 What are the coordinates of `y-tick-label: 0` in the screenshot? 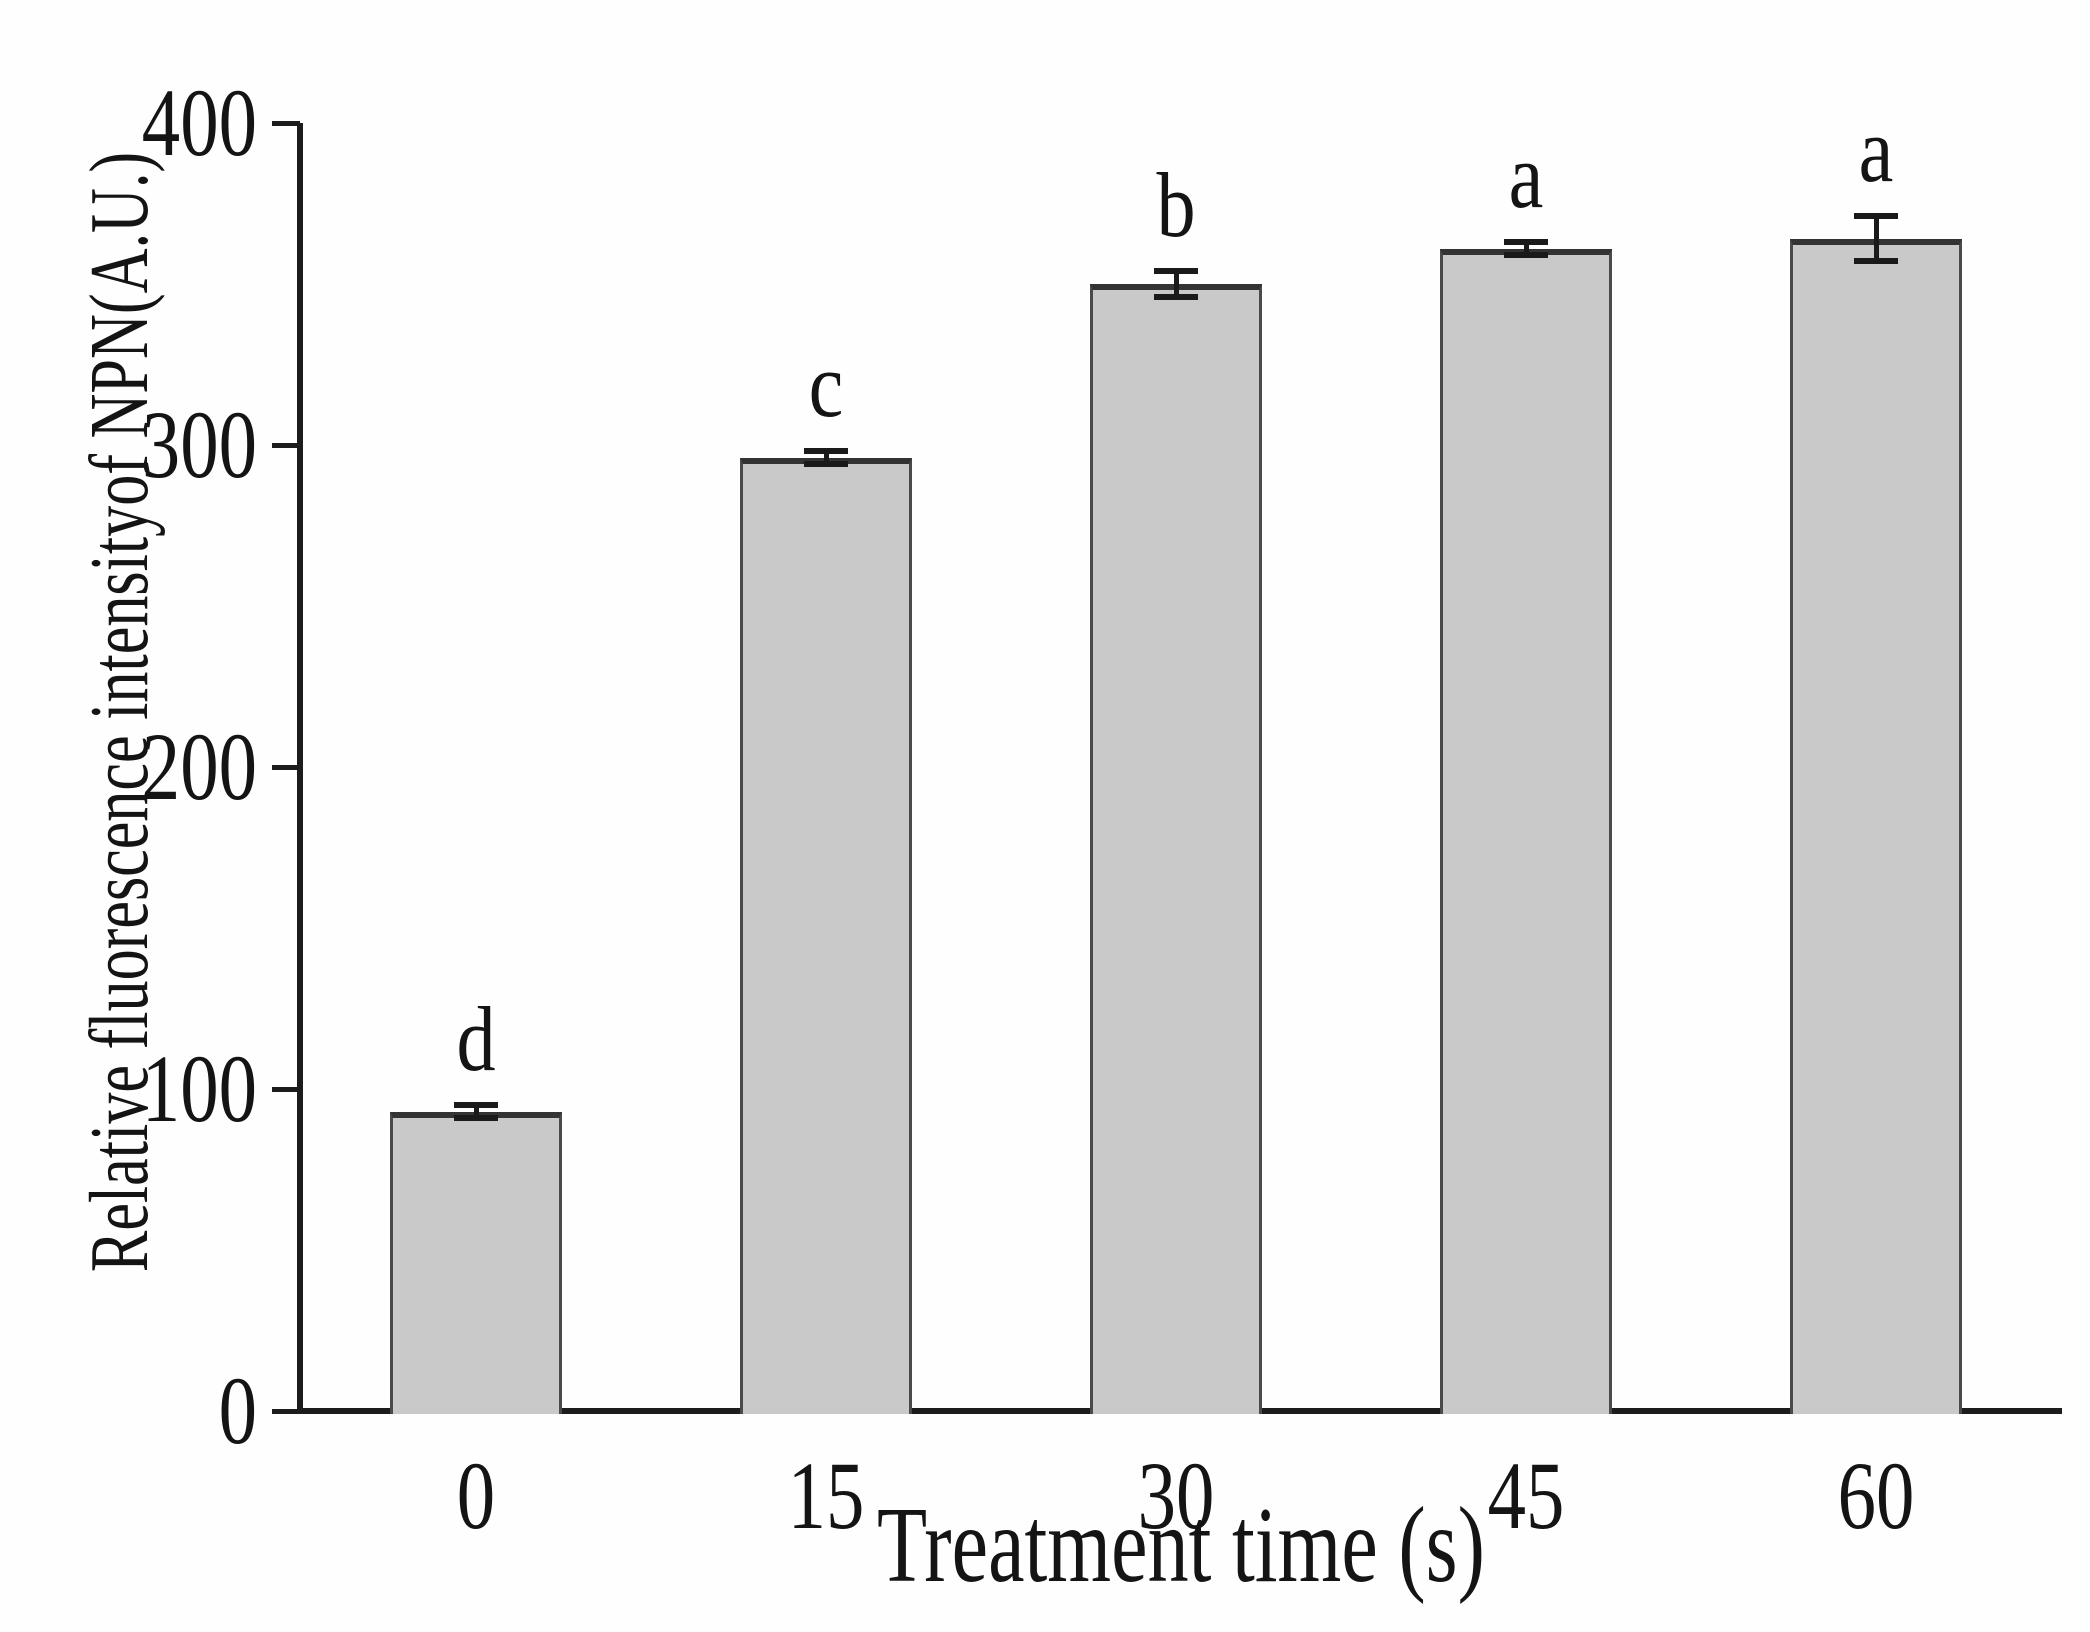 It's located at (237, 1410).